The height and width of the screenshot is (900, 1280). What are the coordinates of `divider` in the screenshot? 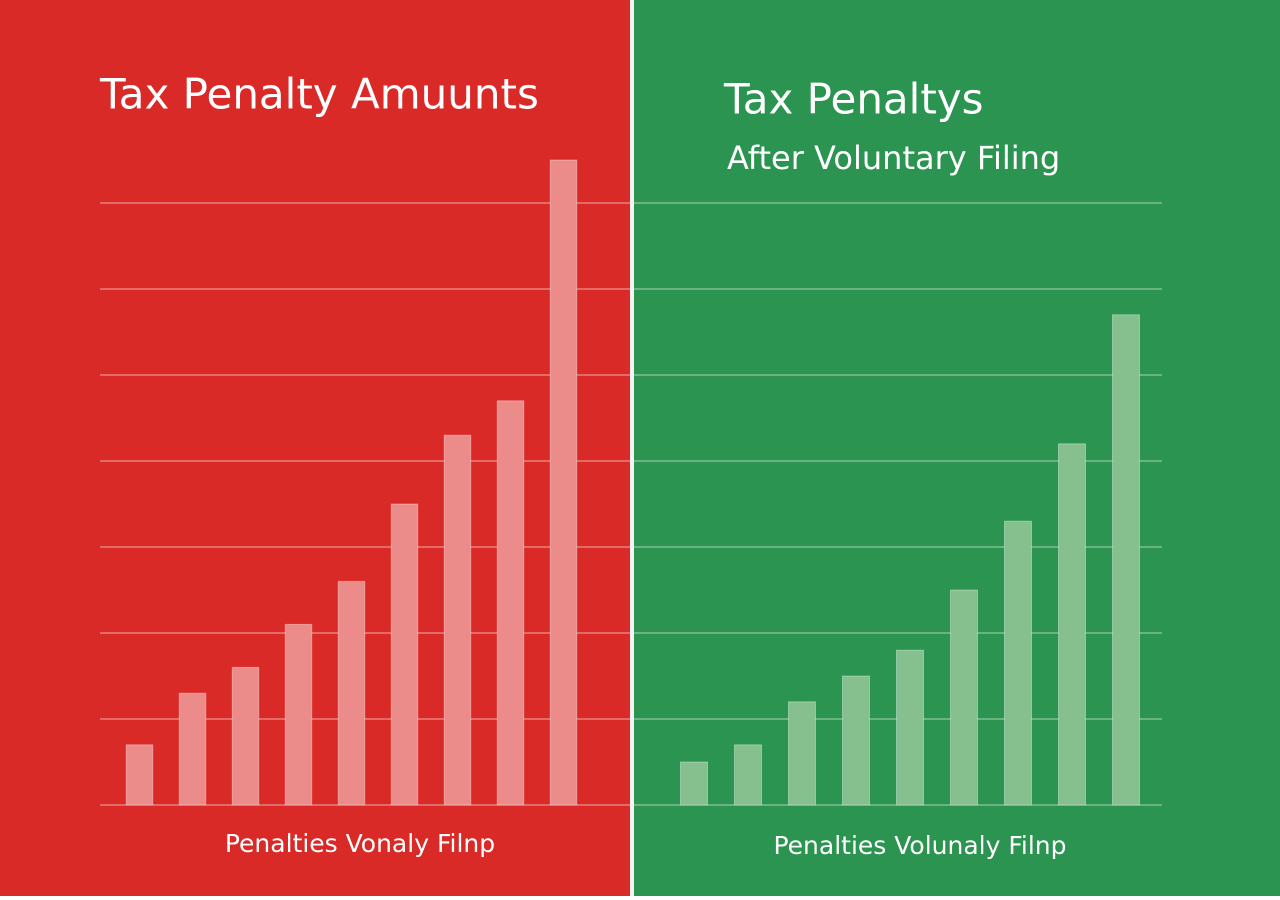 It's located at (632, 448).